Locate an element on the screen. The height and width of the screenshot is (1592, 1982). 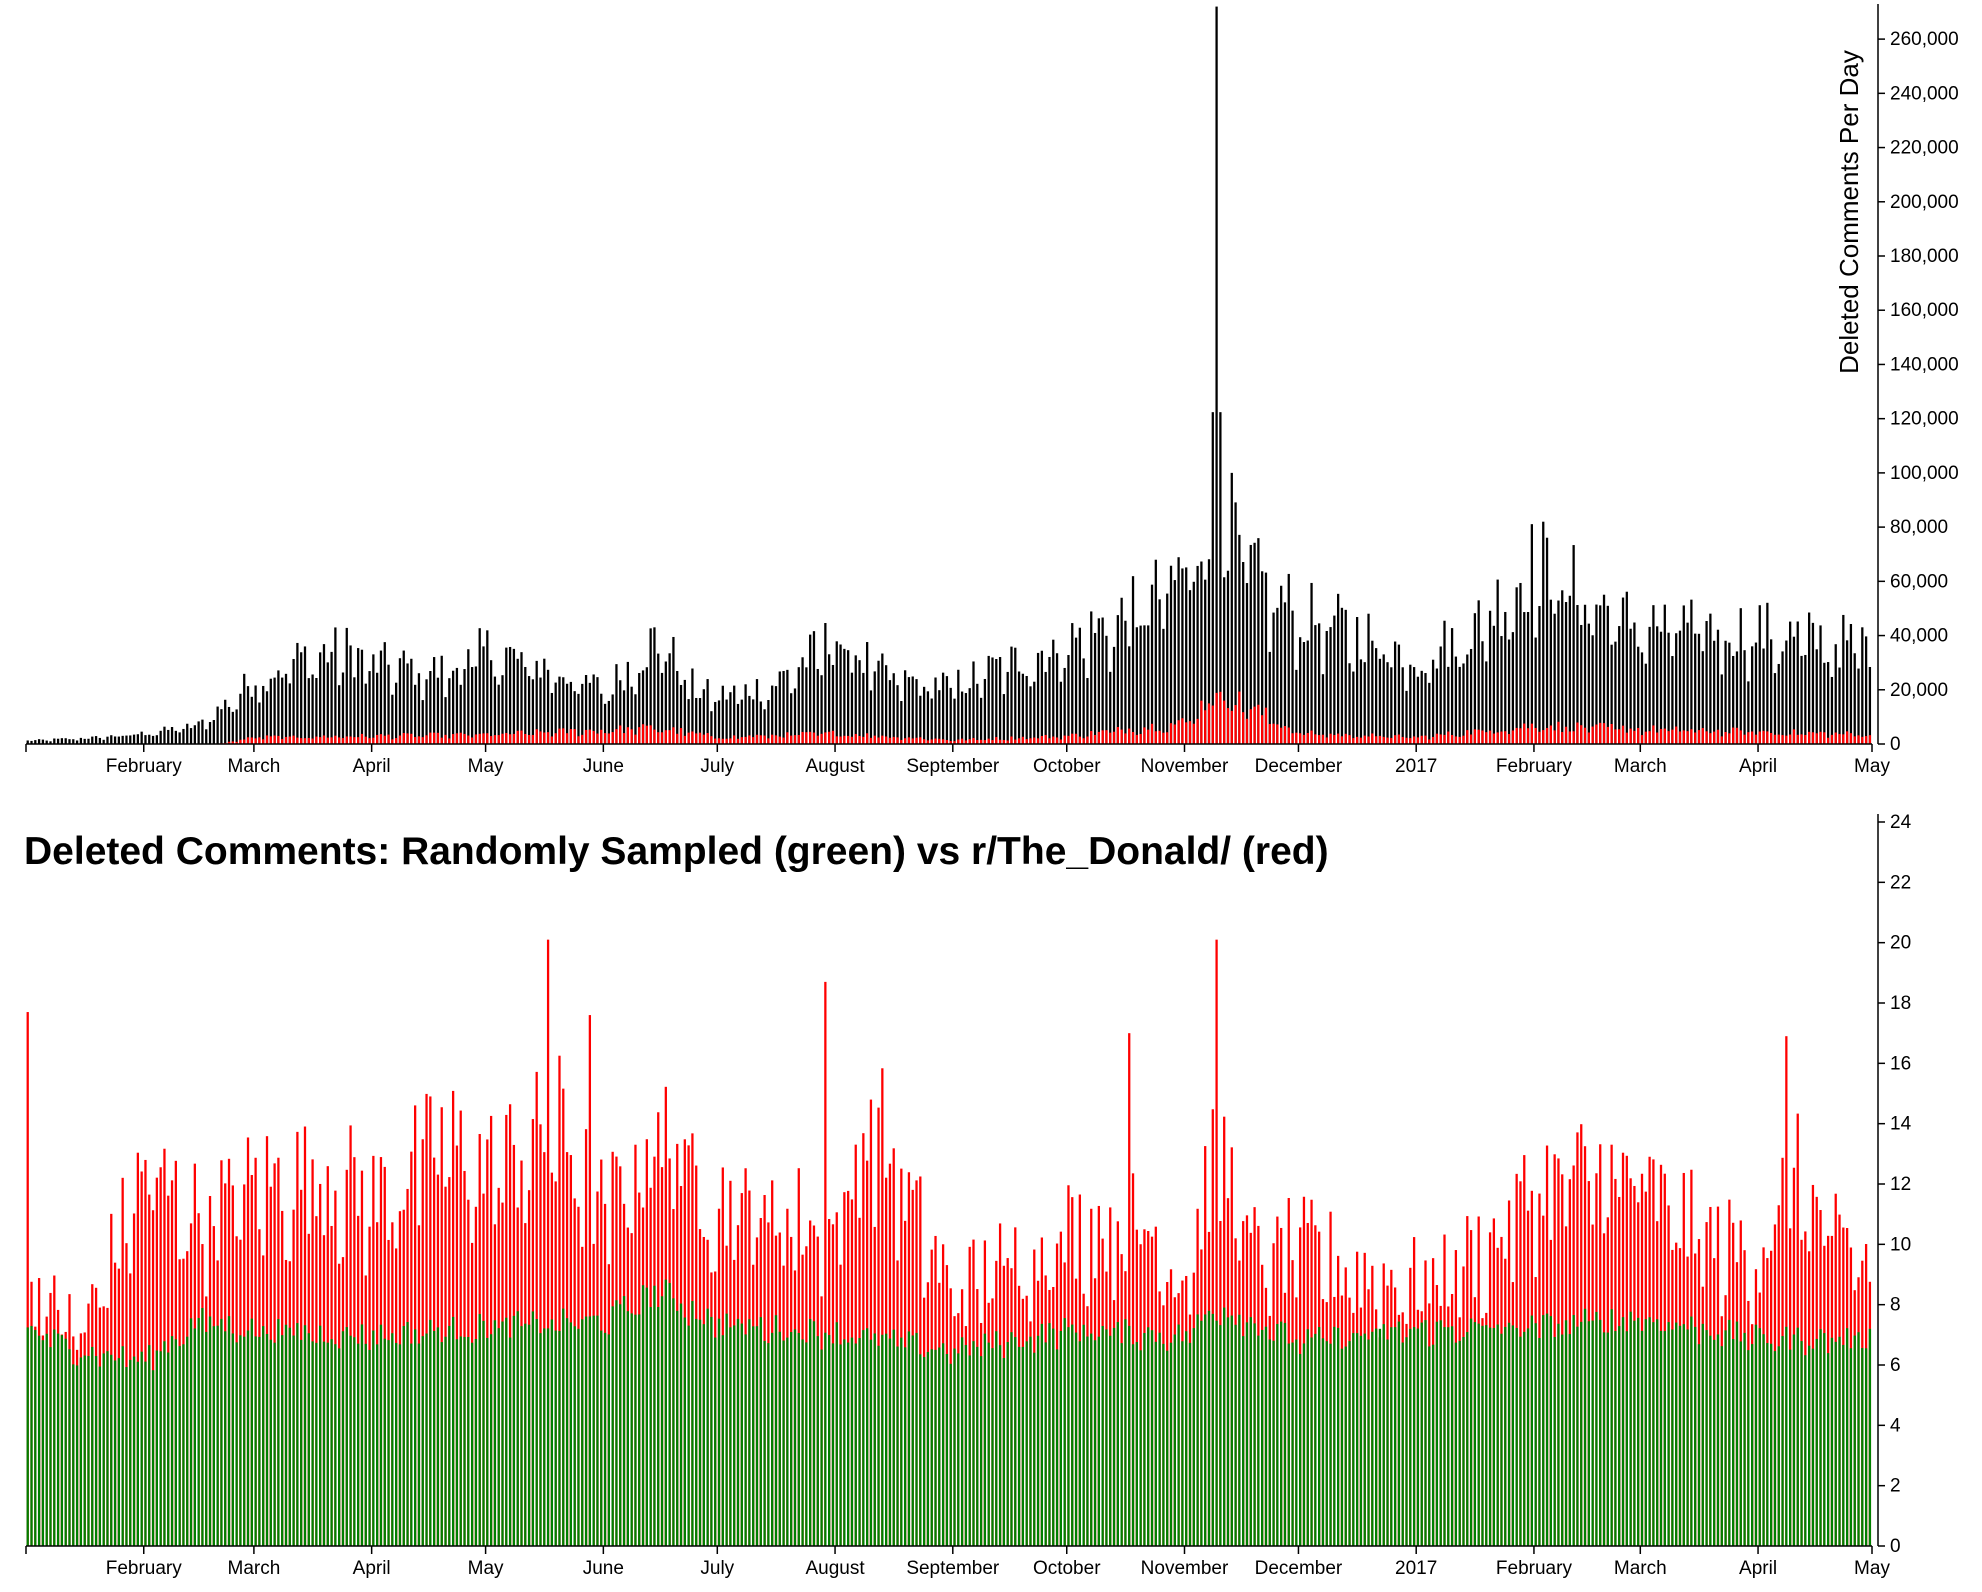
c2-x-tick-label: May is located at coordinates (486, 1568).